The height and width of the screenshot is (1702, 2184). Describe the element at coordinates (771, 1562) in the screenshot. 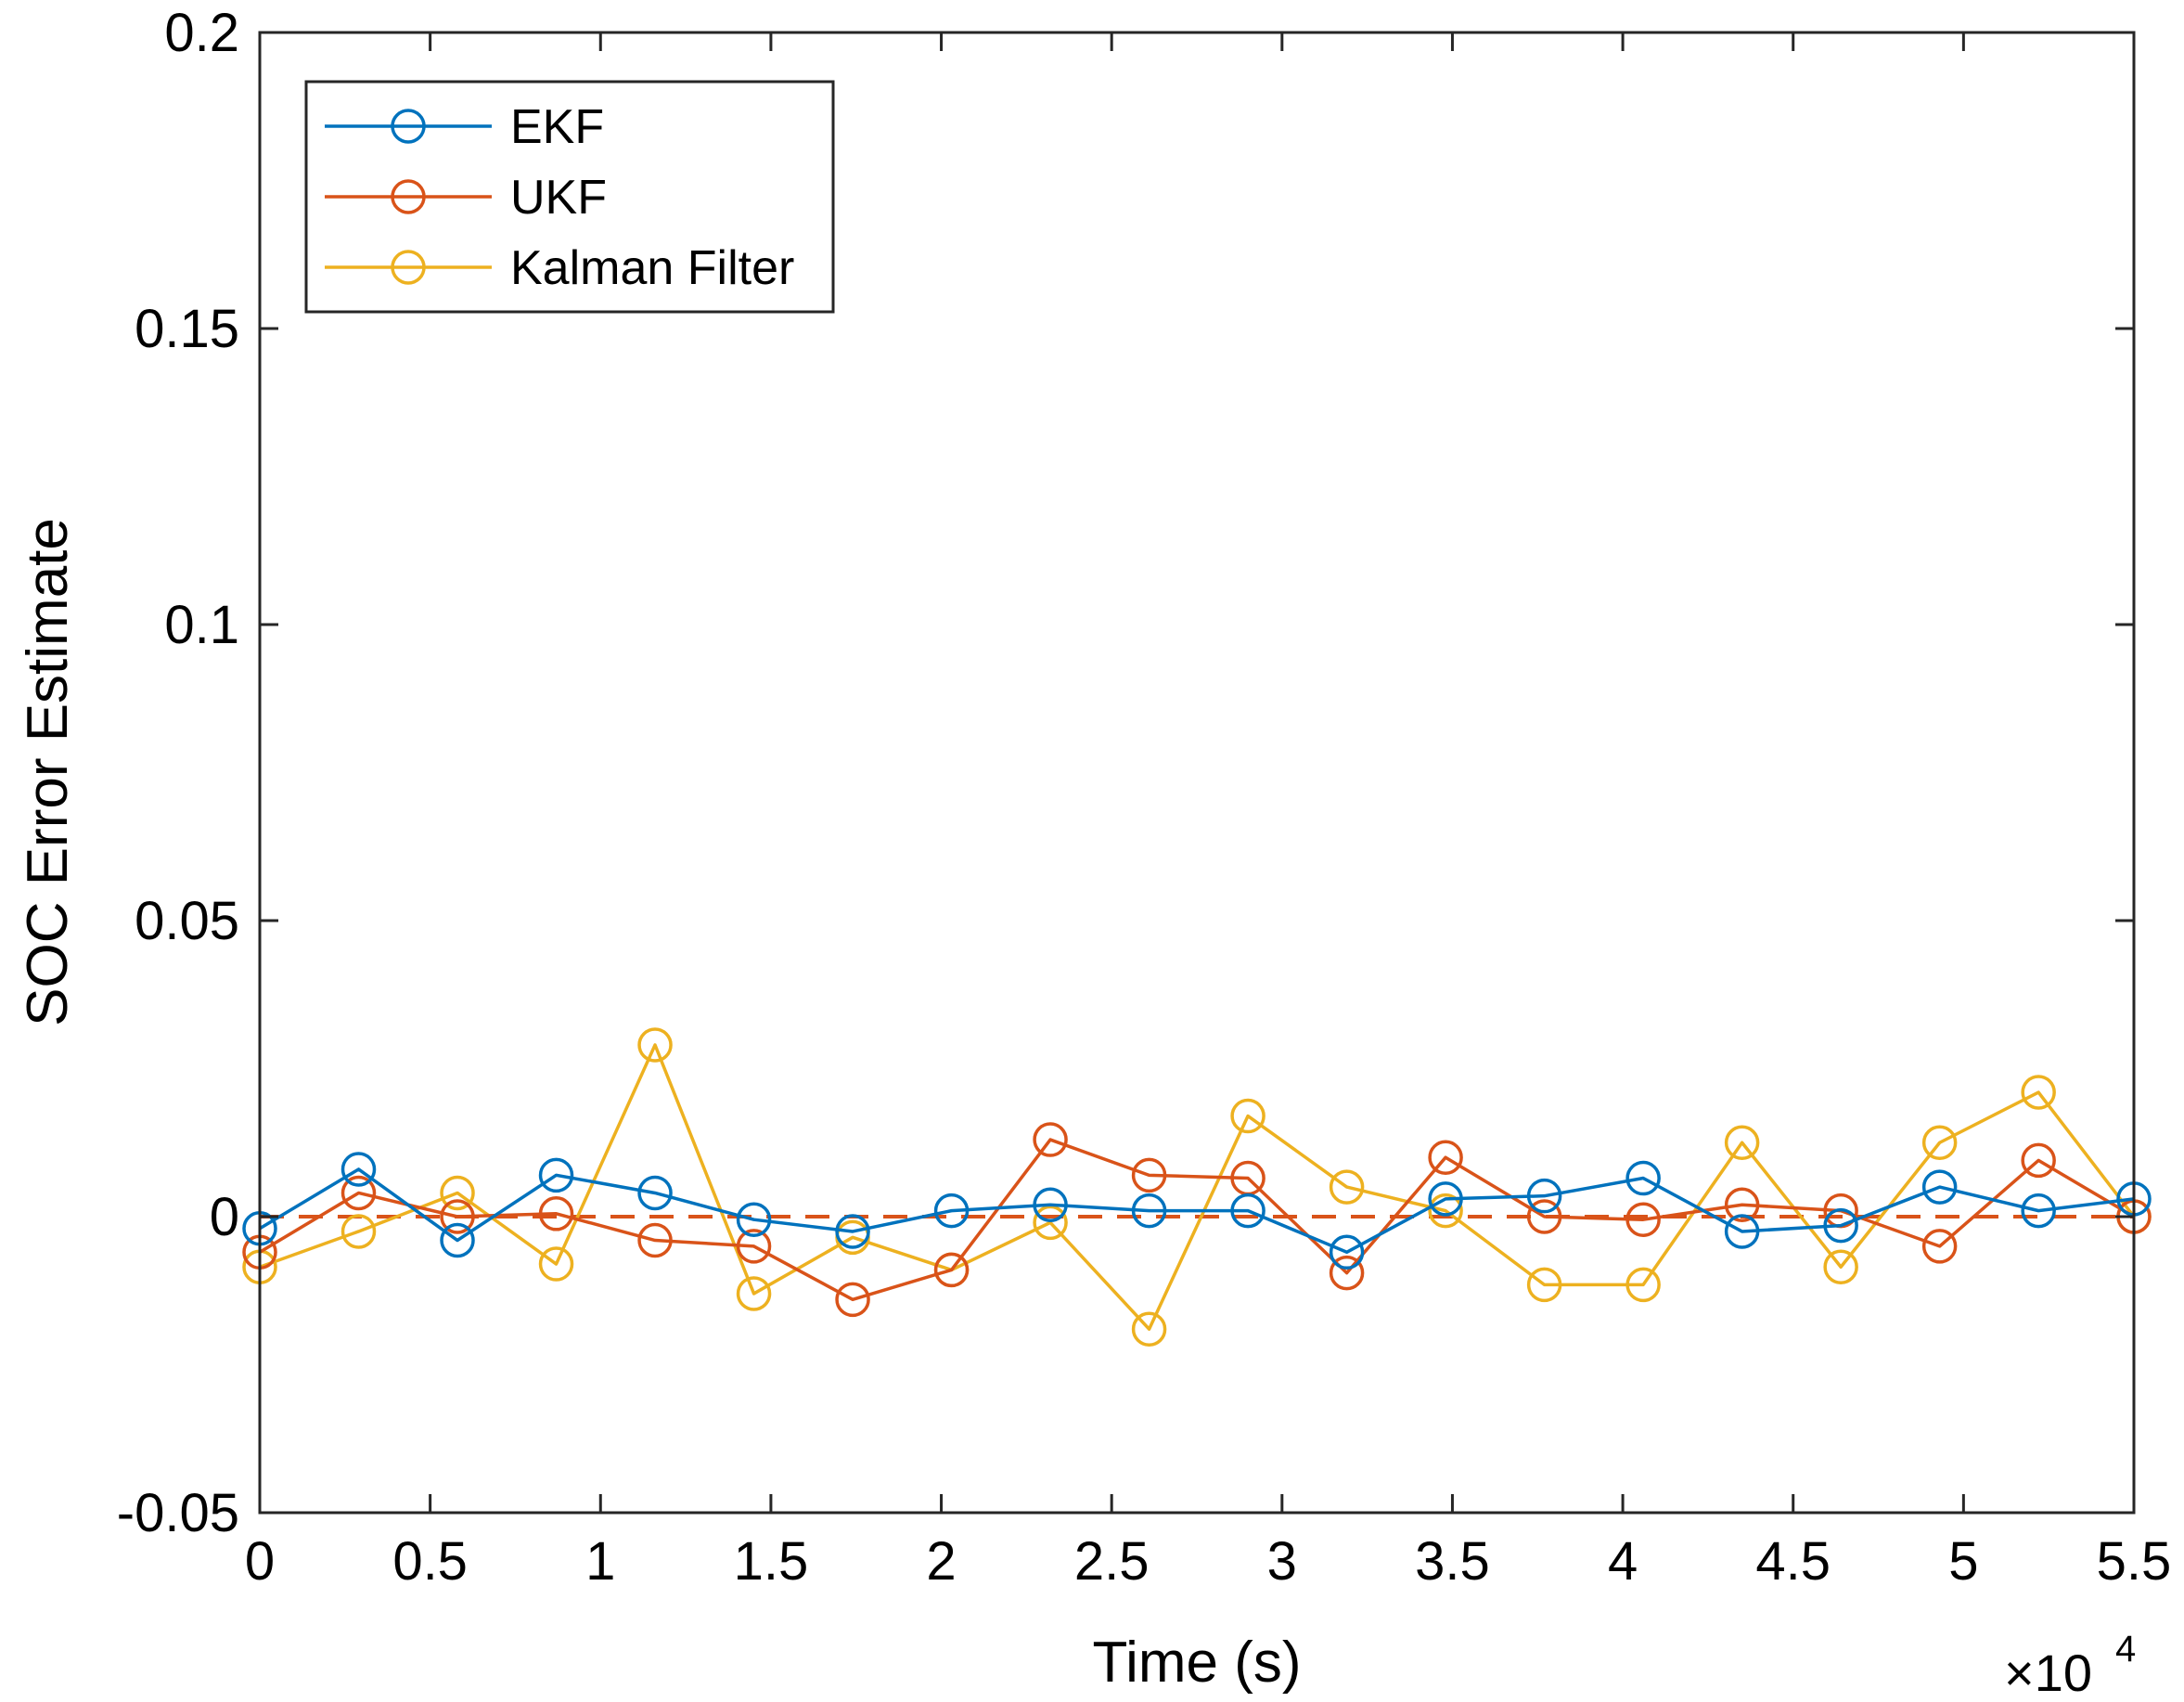

I see `x-tick-label: 1.5` at that location.